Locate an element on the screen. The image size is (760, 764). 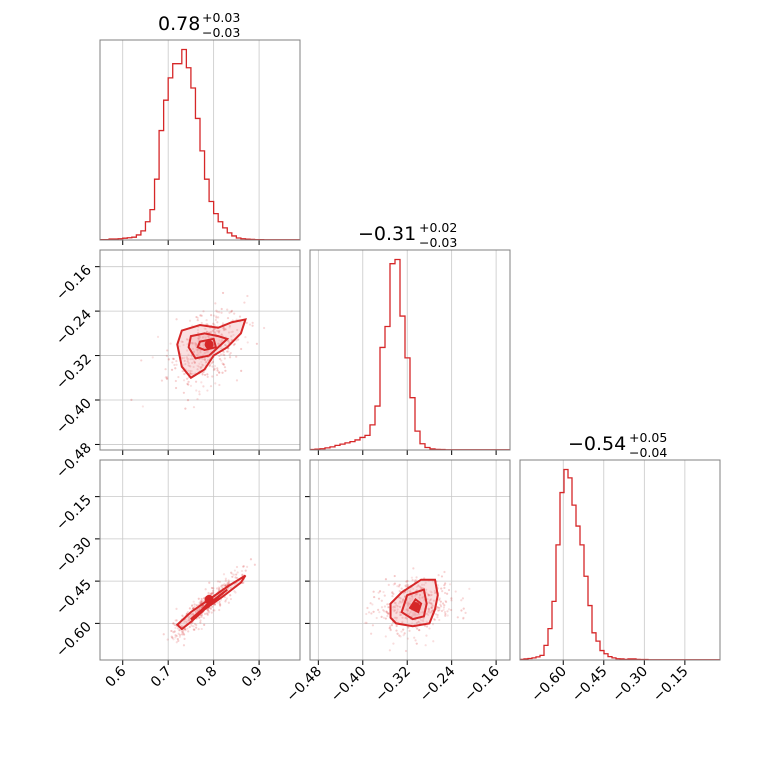
hist-step-line is located at coordinates (620, 564).